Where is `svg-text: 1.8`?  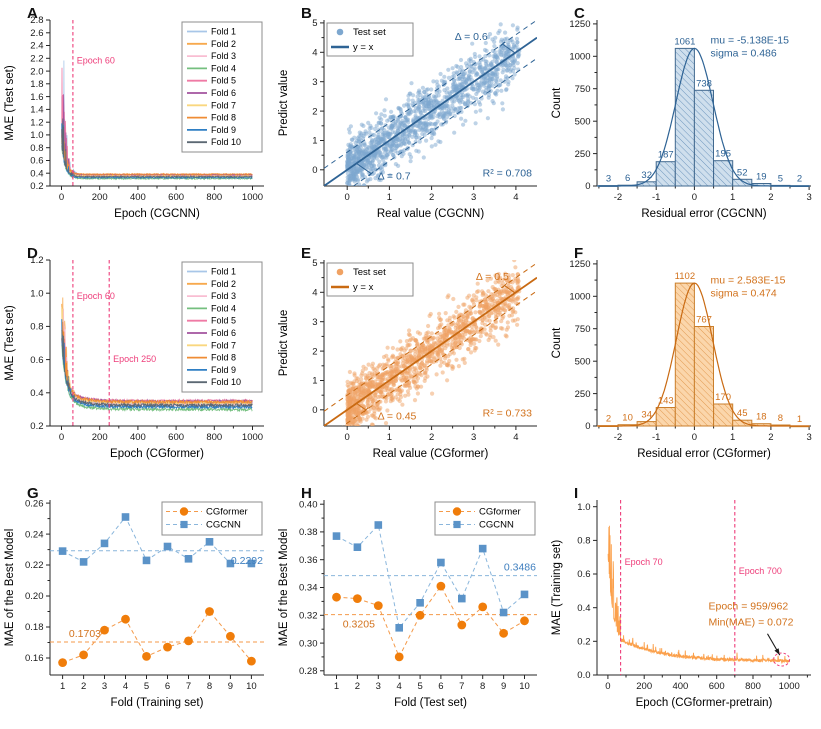
svg-text: 1.8 is located at coordinates (36, 84).